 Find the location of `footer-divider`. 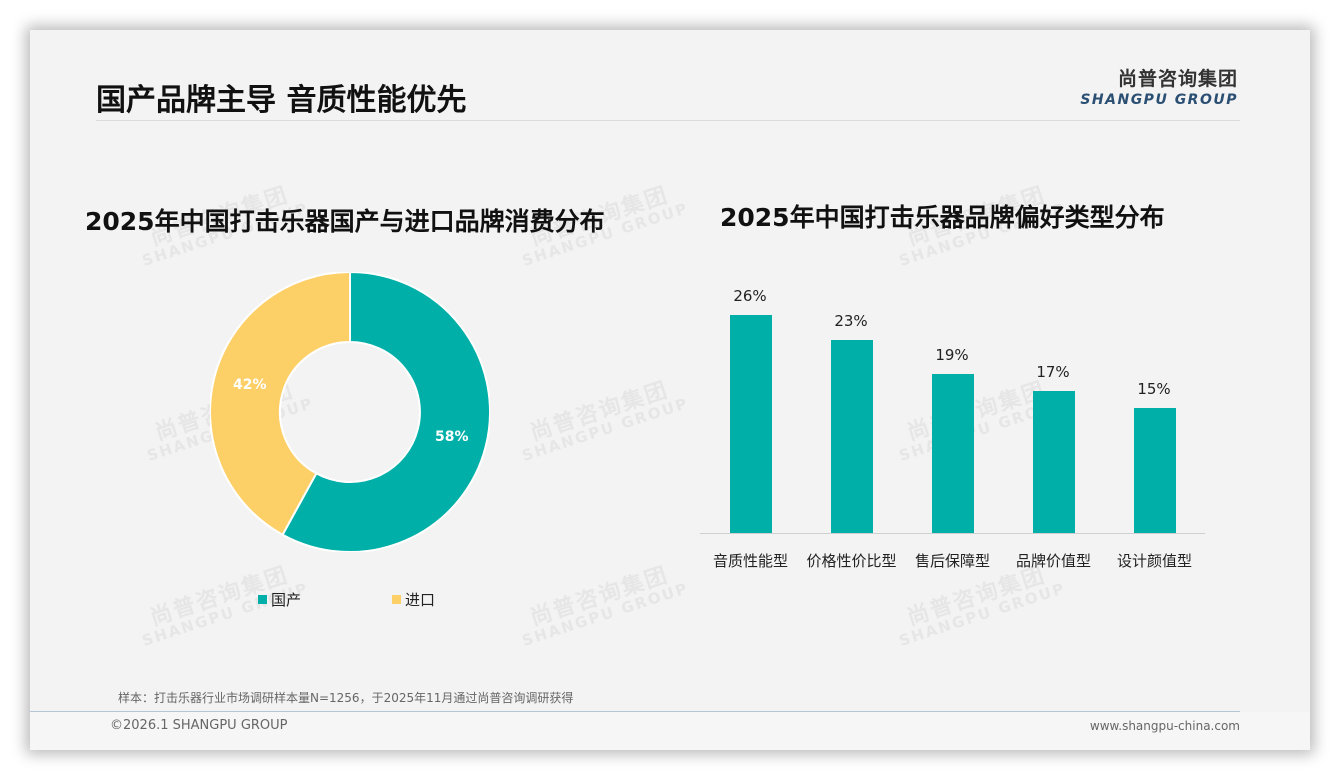

footer-divider is located at coordinates (635, 711).